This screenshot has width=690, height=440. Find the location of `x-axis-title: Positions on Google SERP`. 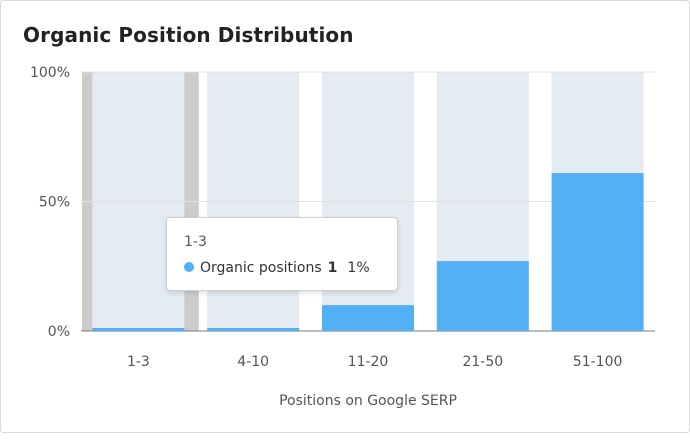

x-axis-title: Positions on Google SERP is located at coordinates (368, 401).